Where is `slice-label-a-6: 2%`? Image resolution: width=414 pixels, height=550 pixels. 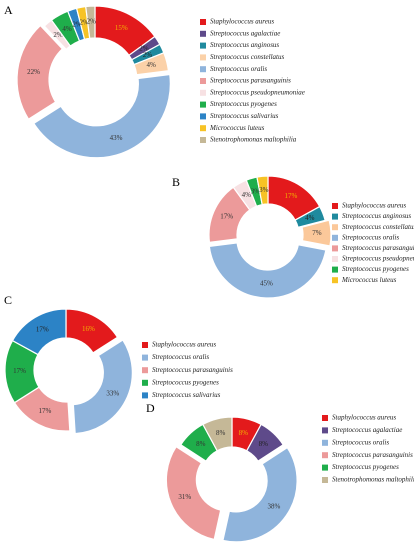 slice-label-a-6: 2% is located at coordinates (58, 35).